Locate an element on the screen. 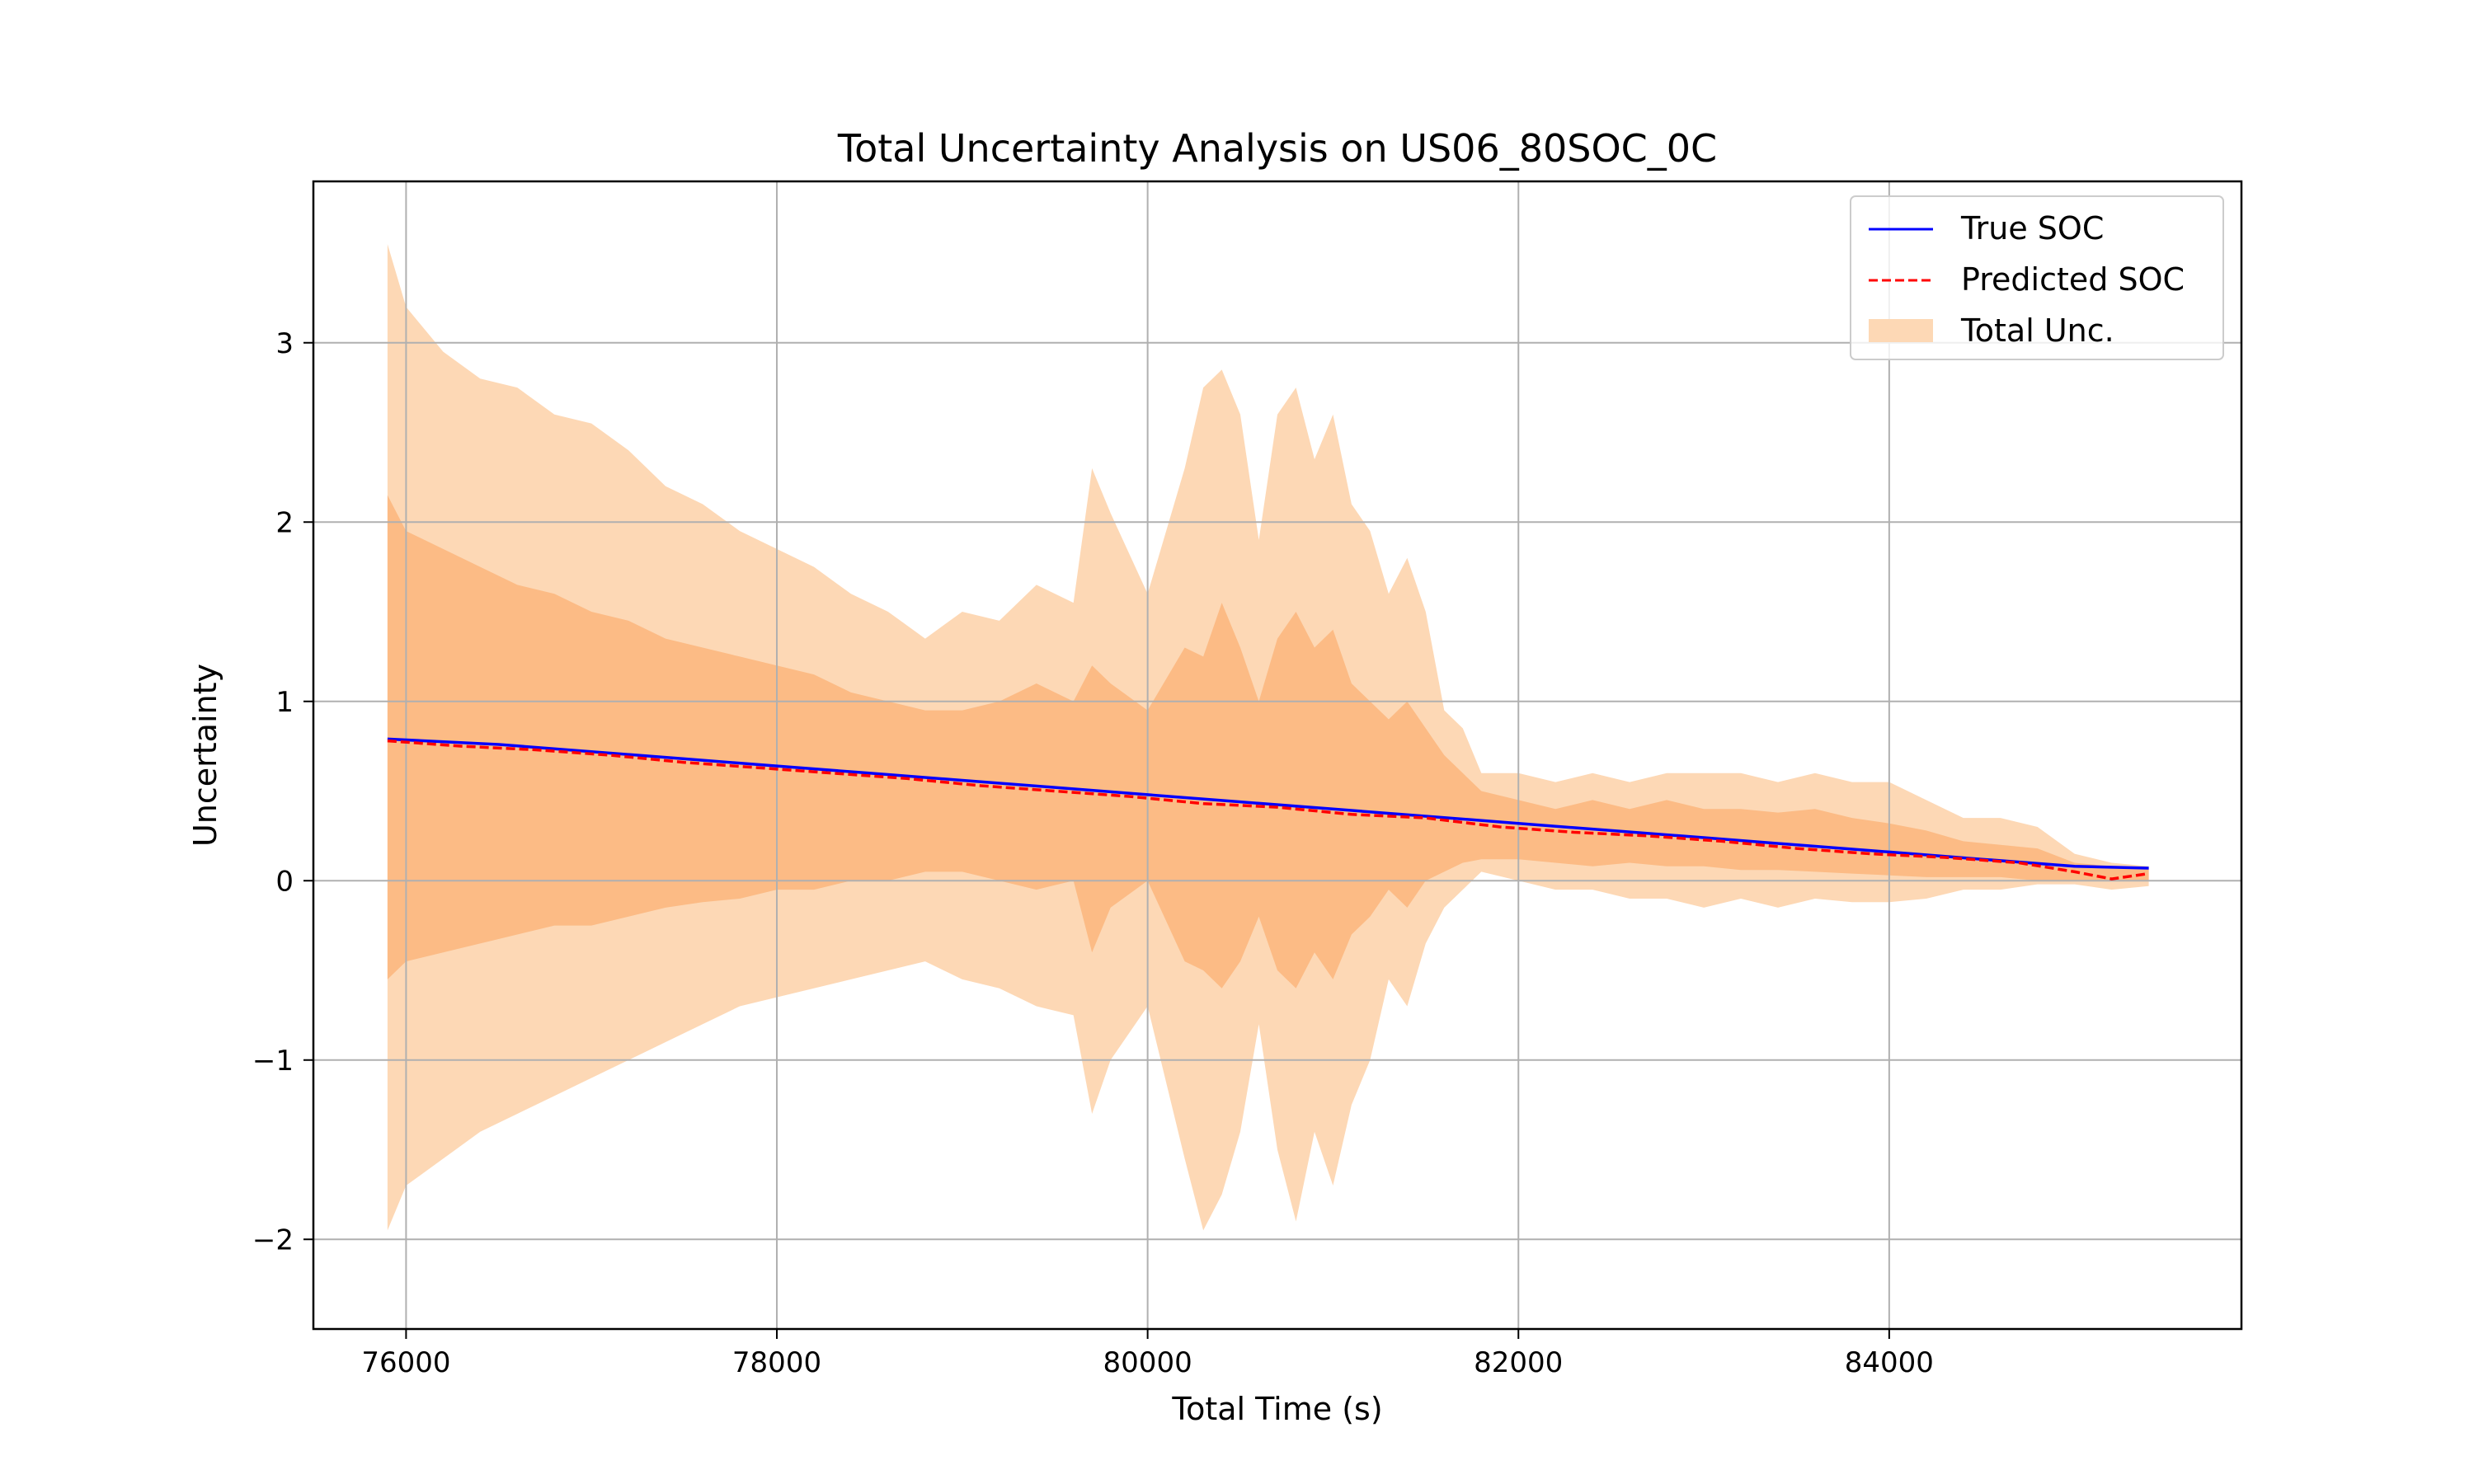 The height and width of the screenshot is (1484, 2474). true-soc-line is located at coordinates (1268, 803).